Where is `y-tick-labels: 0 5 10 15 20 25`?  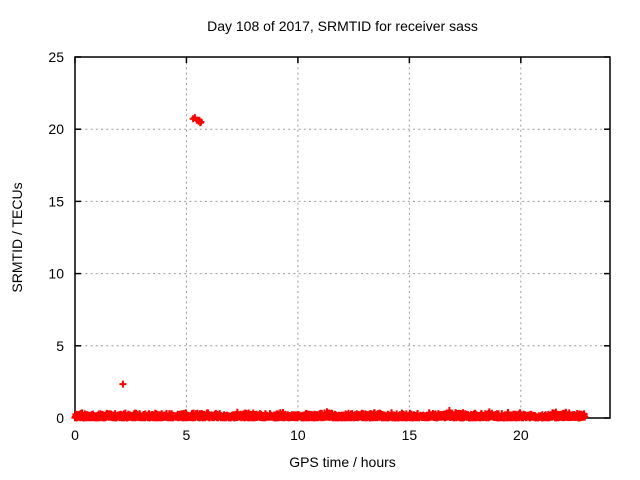
y-tick-labels: 0 5 10 15 20 25 is located at coordinates (56, 237).